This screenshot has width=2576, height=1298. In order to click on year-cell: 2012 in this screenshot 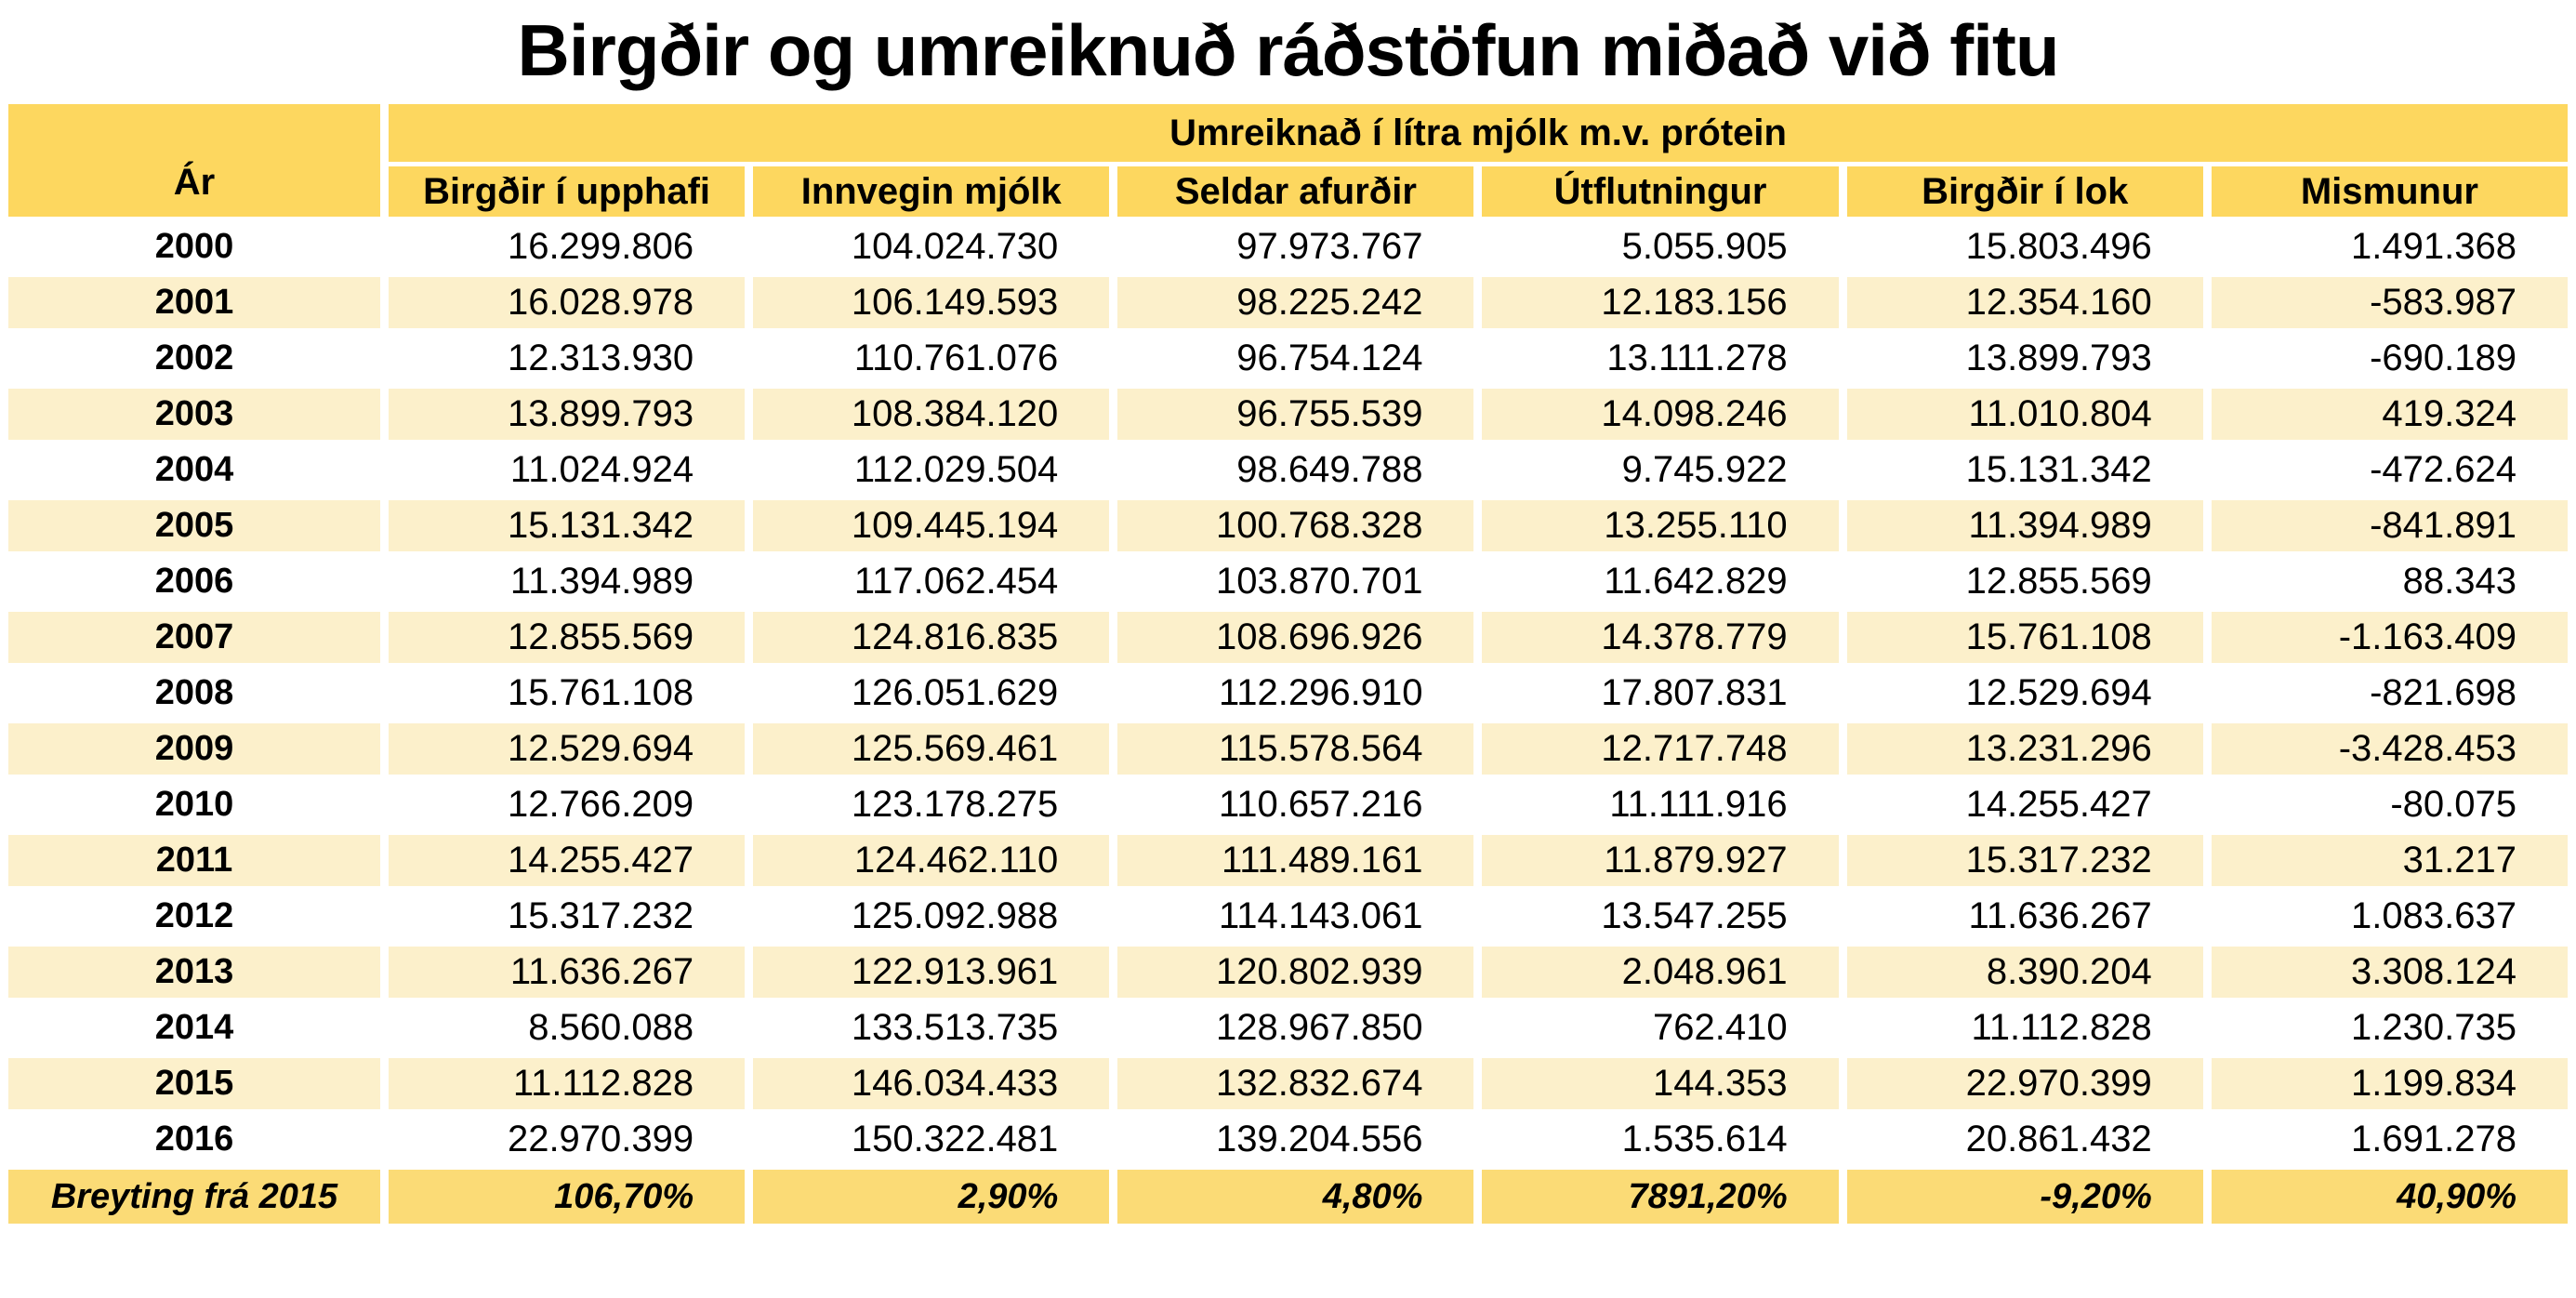, I will do `click(194, 916)`.